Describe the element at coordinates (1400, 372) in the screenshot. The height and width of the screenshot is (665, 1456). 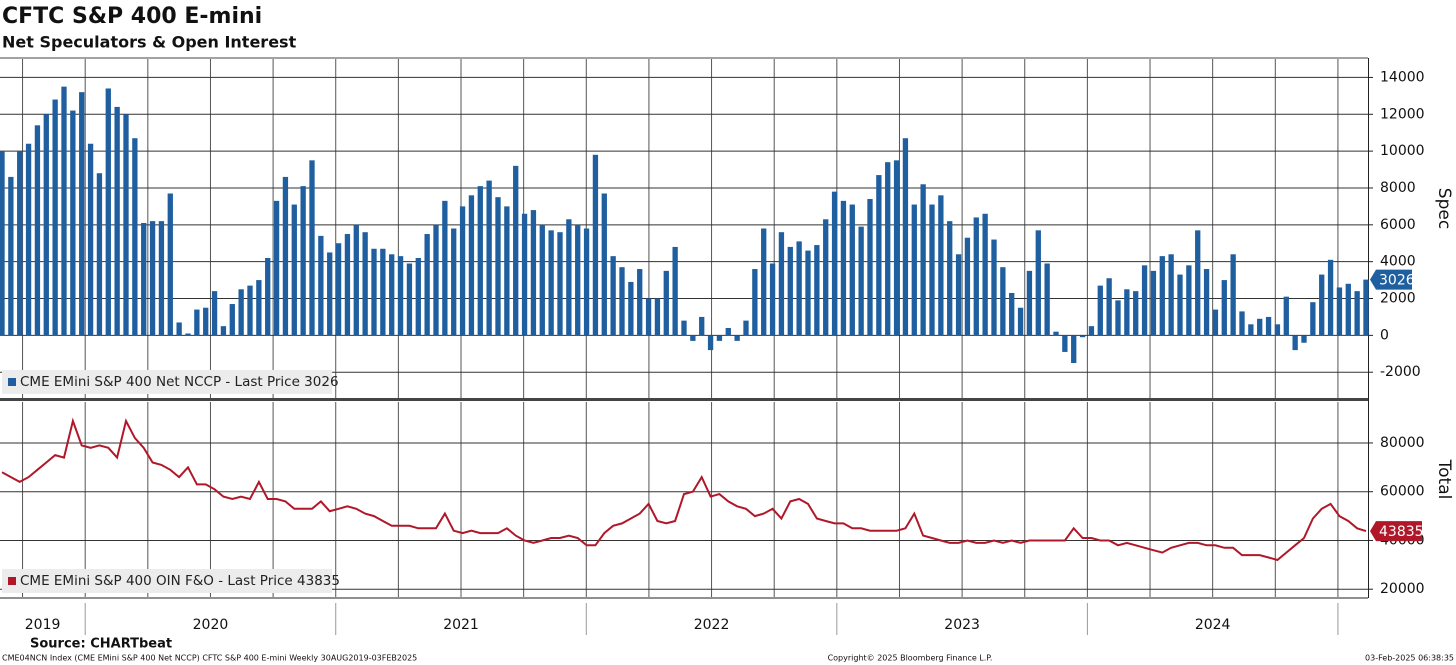
I see `y-tick-label: -2000` at that location.